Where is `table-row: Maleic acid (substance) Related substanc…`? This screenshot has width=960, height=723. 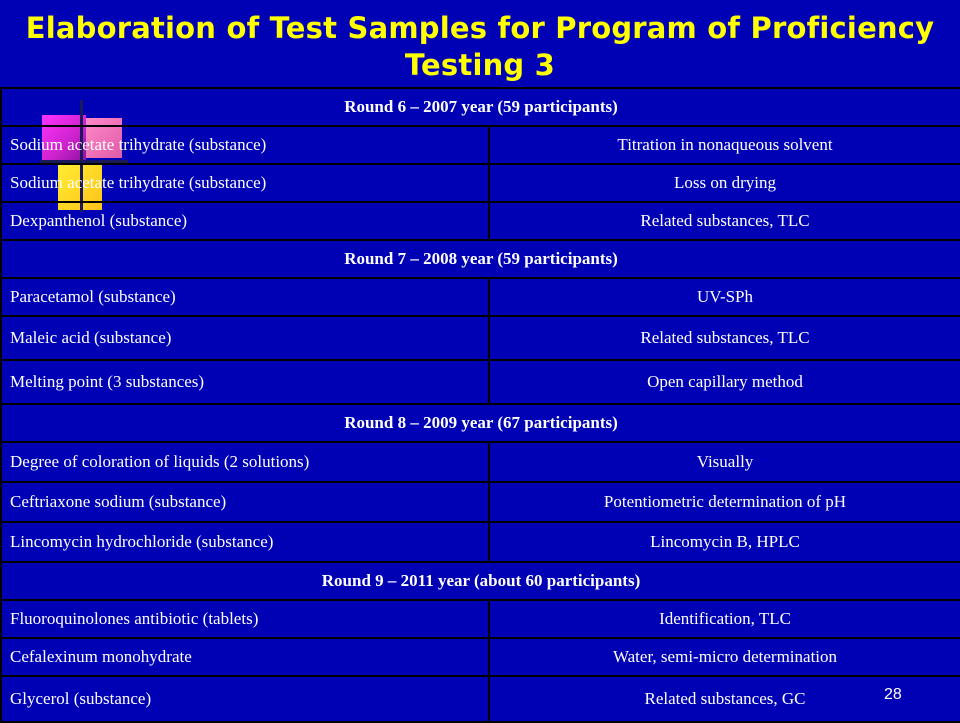 table-row: Maleic acid (substance) Related substanc… is located at coordinates (480, 338).